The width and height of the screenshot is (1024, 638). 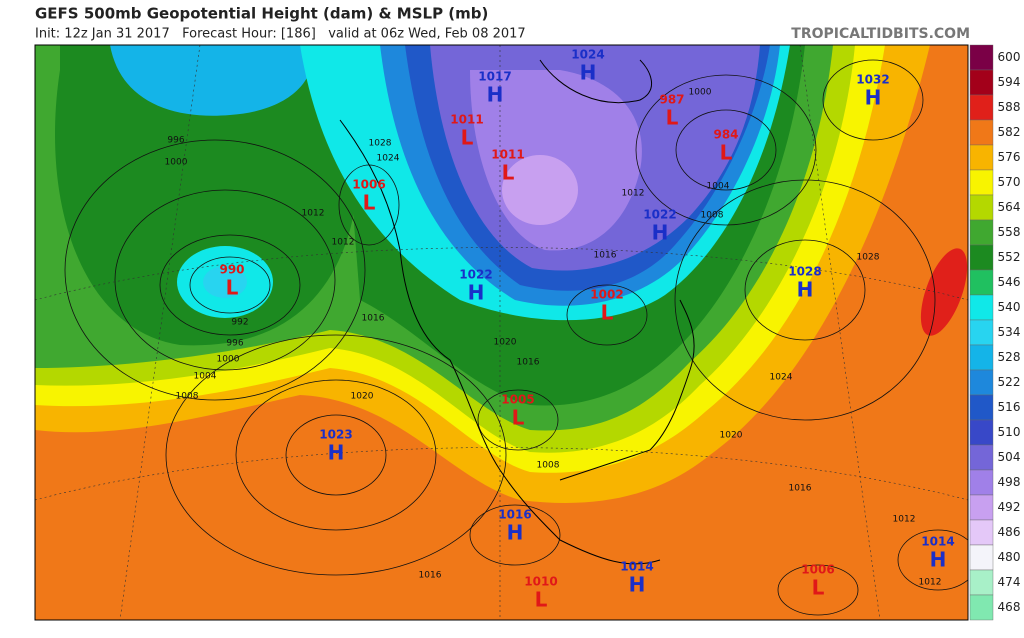 I want to click on center-value: 1014, so click(x=636, y=567).